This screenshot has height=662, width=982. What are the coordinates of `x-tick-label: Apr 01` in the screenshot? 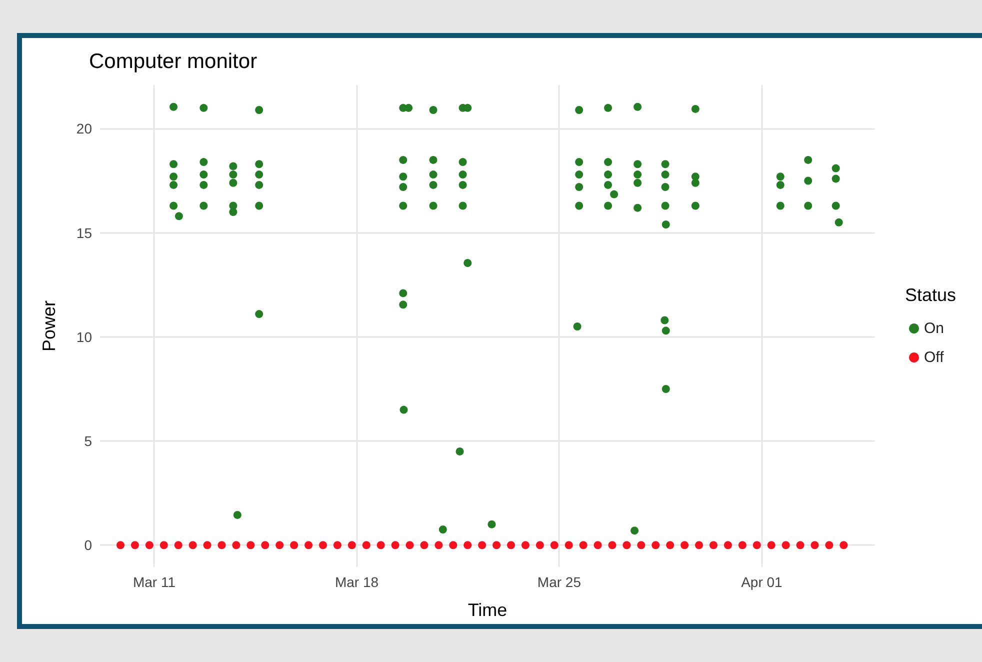 It's located at (762, 582).